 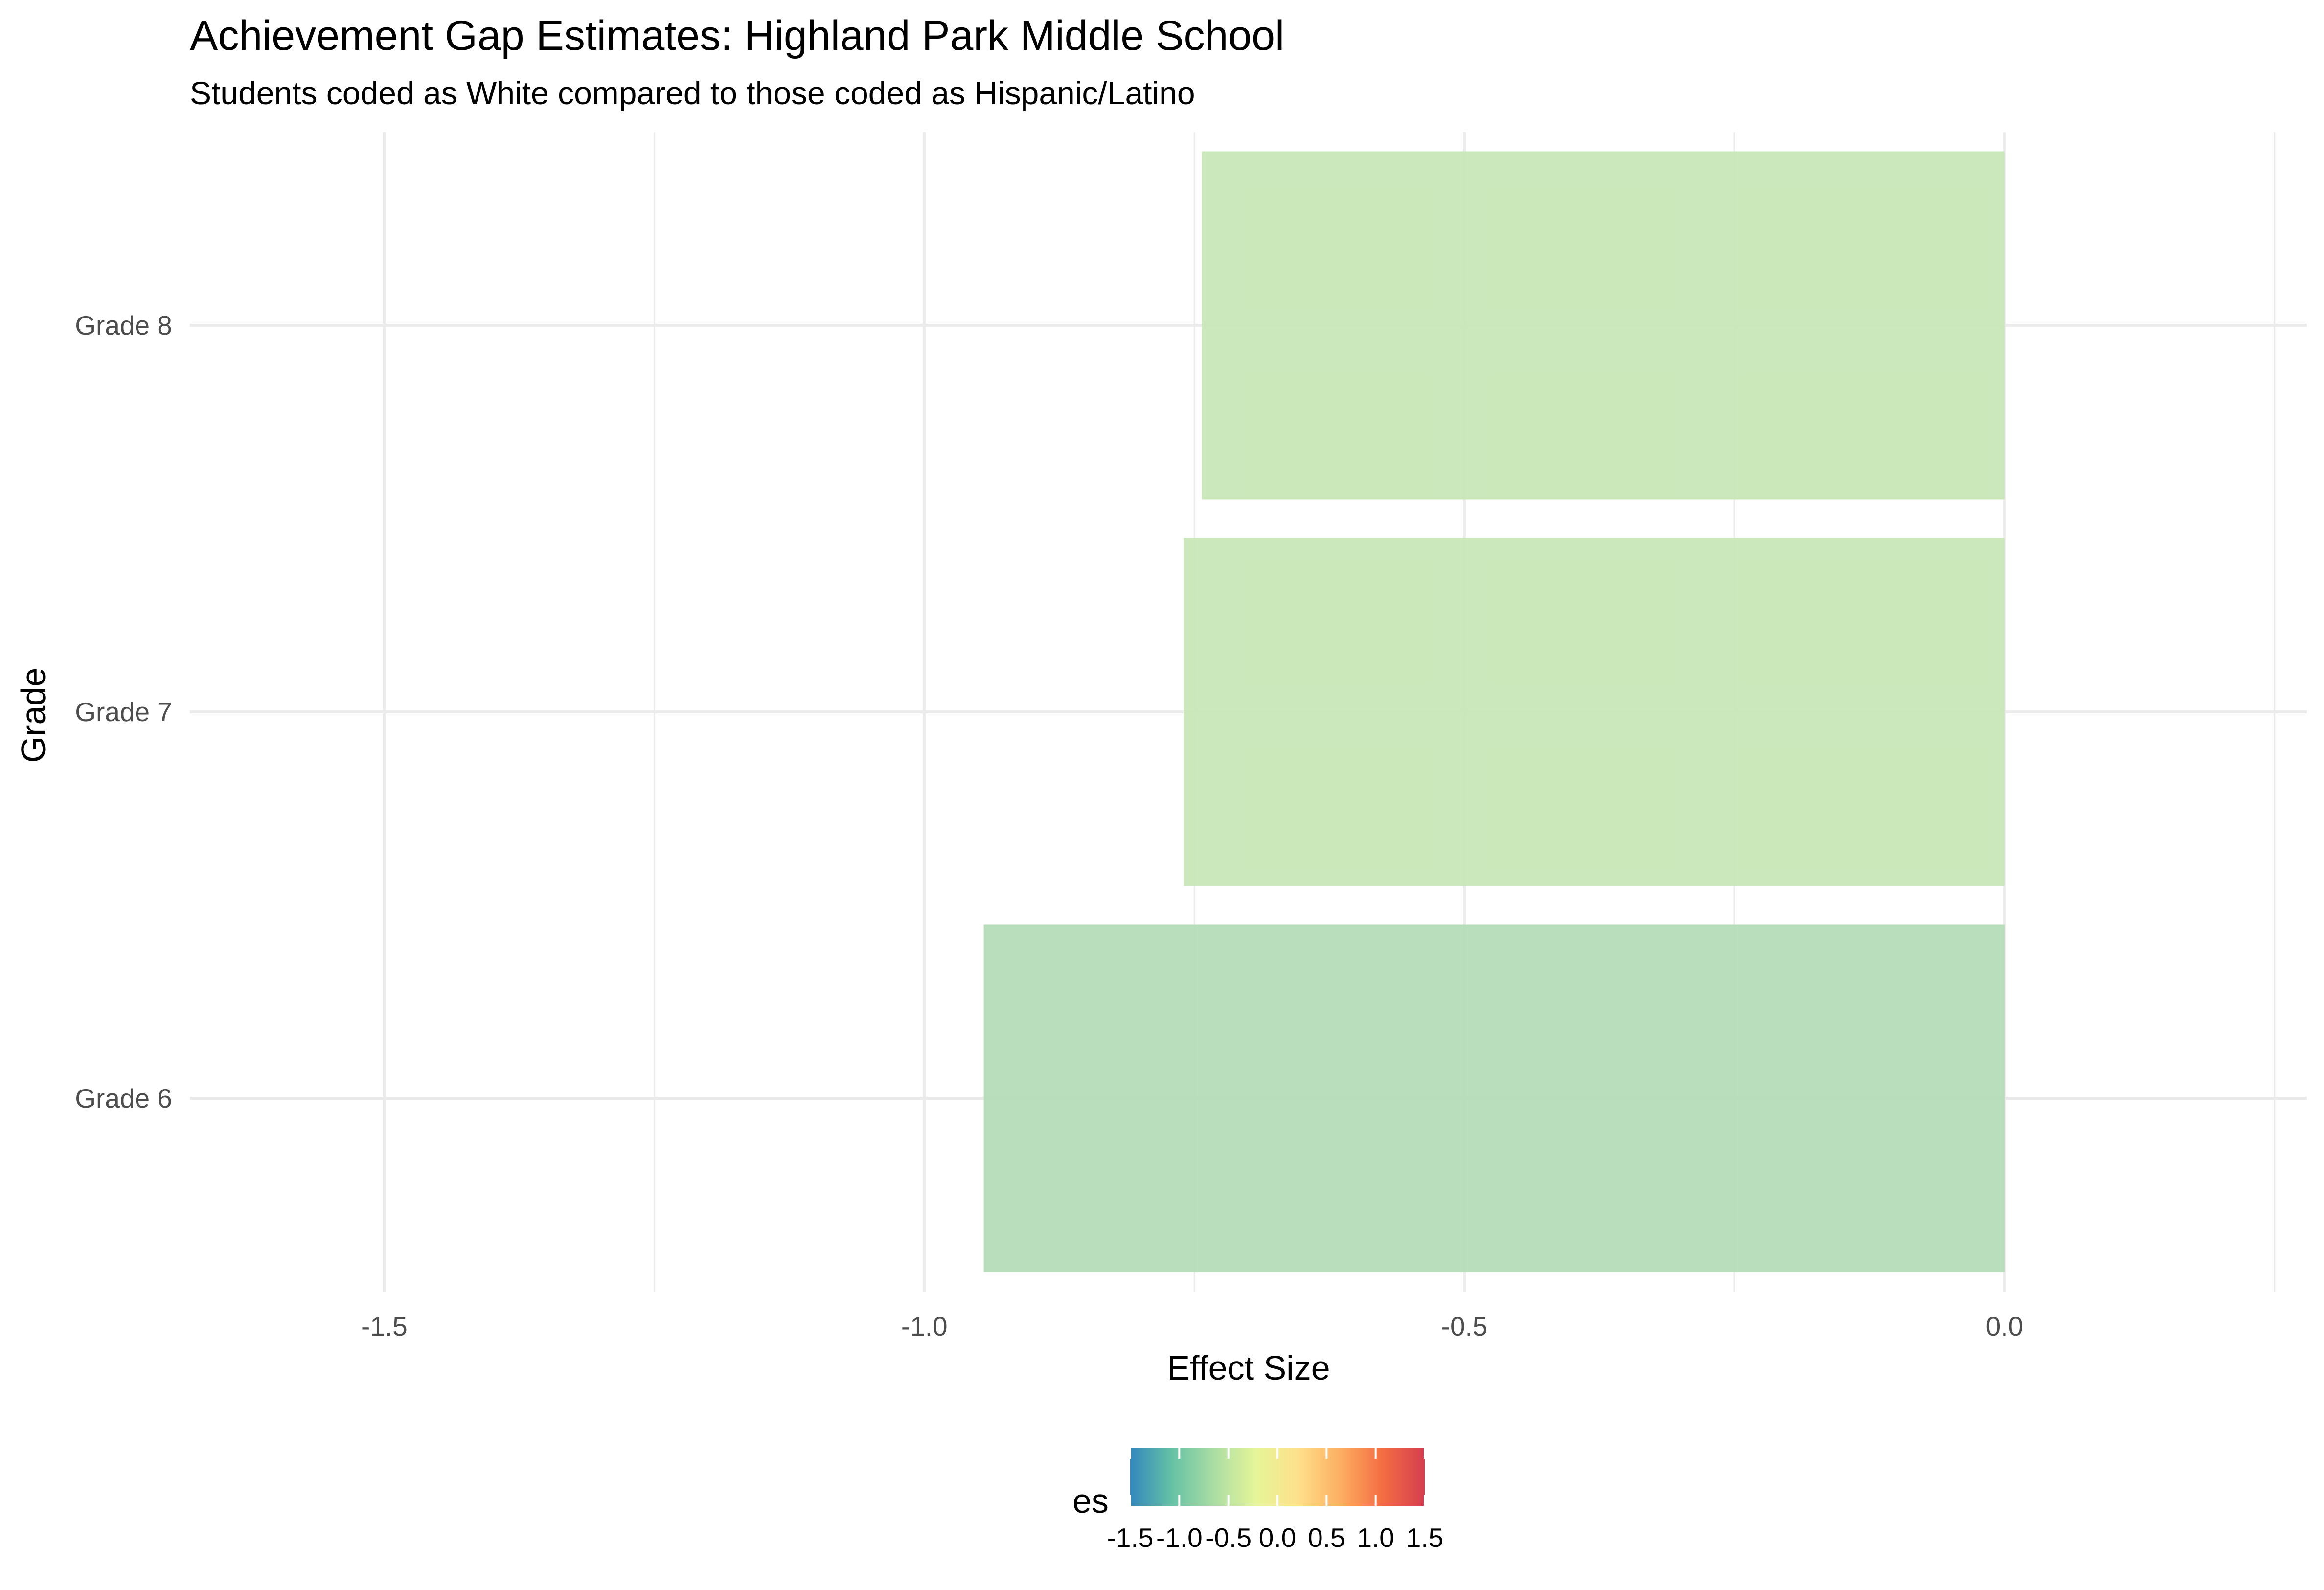 I want to click on y-tick-label: Grade 8, so click(x=124, y=326).